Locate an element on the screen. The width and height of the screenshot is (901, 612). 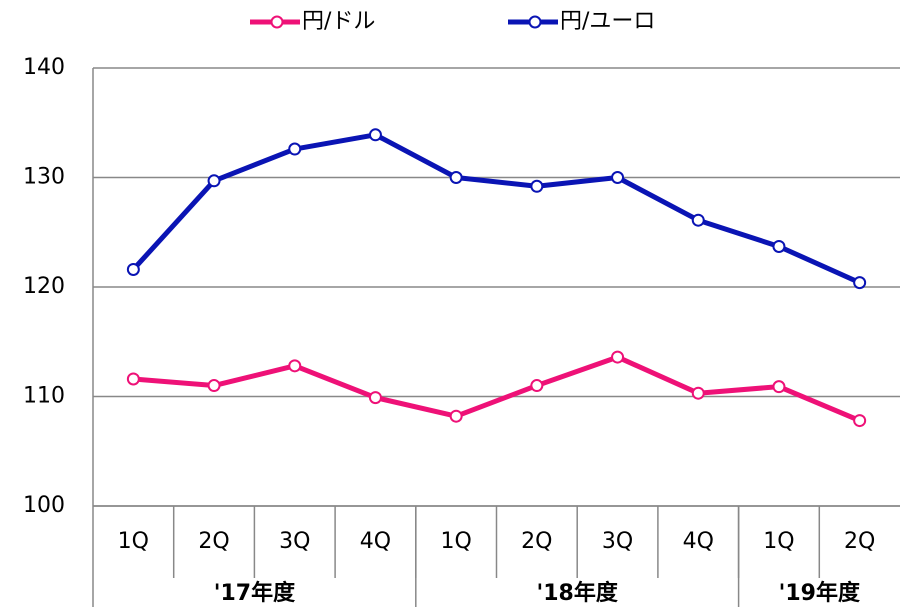
group-label: '17年度 is located at coordinates (255, 593).